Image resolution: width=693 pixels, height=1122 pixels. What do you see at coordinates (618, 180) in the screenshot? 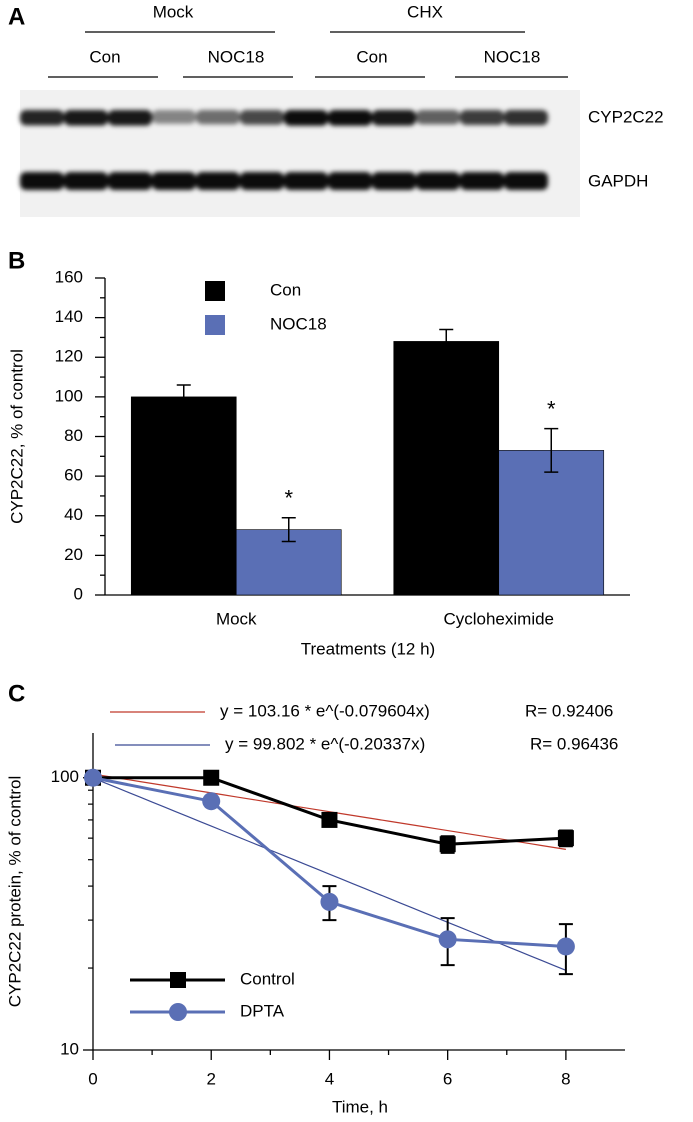
I see `band-label: GAPDH` at bounding box center [618, 180].